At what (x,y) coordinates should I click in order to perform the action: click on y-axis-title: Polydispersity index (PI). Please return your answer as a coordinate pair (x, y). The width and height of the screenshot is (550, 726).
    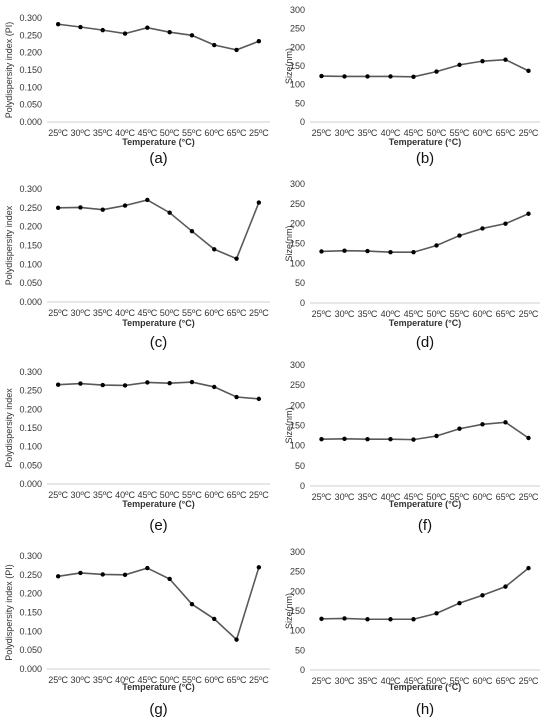
    Looking at the image, I should click on (9, 612).